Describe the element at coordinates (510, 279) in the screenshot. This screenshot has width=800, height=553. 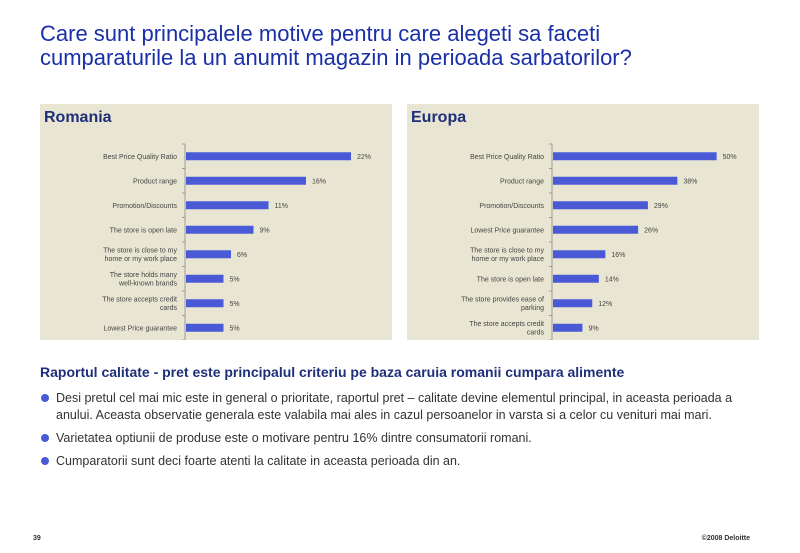
I see `europa-category-label: The store is open late` at that location.